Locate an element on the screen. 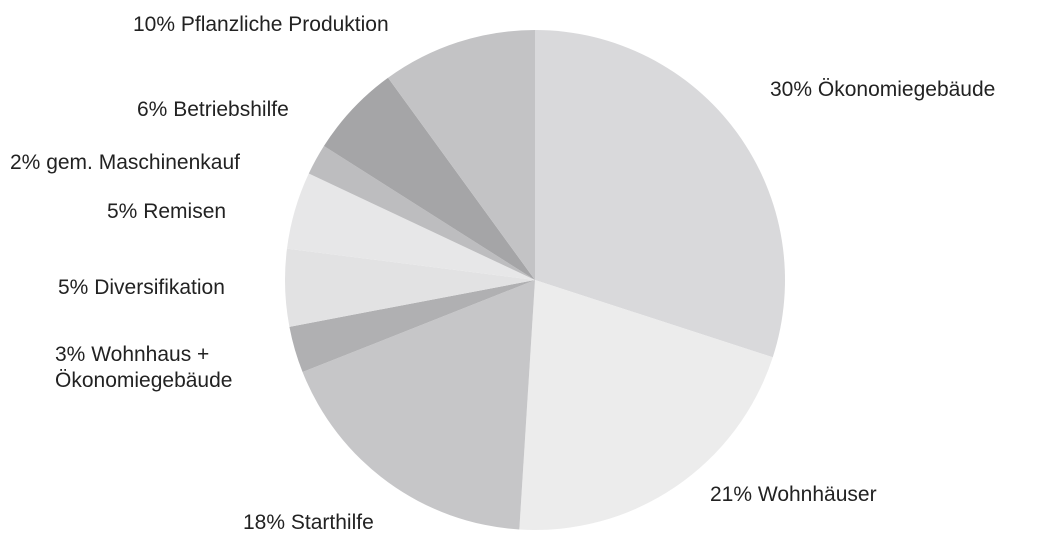 Image resolution: width=1063 pixels, height=536 pixels. slice-label: 18% Starthilfe is located at coordinates (308, 523).